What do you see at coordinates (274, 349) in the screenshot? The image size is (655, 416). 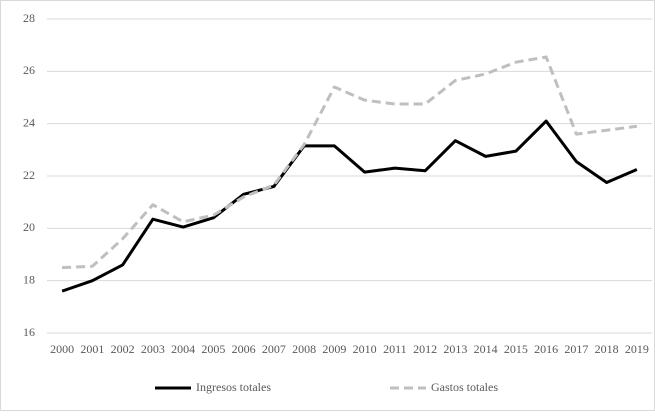 I see `x-tick-label: 2007` at bounding box center [274, 349].